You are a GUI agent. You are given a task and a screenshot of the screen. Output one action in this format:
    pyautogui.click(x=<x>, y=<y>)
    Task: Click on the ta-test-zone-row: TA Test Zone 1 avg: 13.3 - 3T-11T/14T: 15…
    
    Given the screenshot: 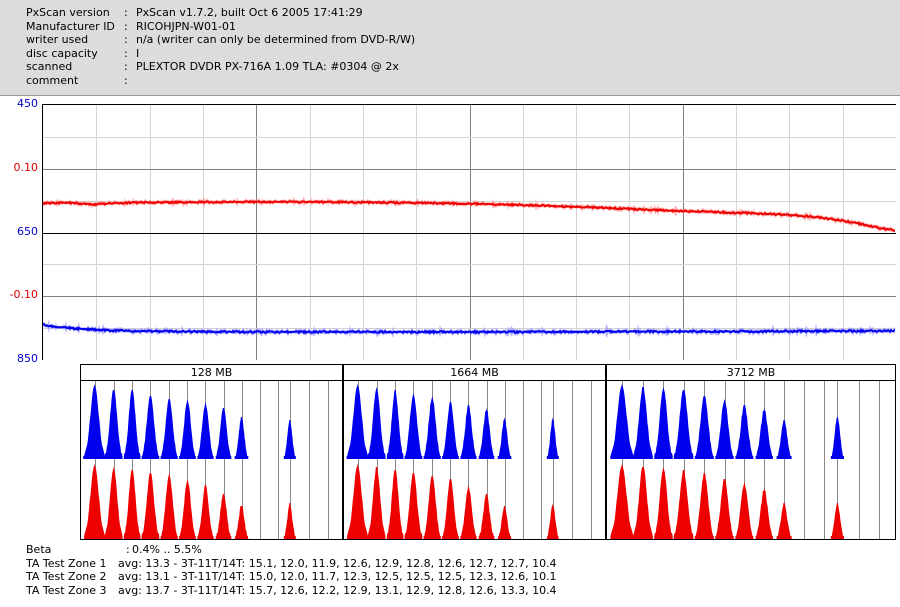 What is the action you would take?
    pyautogui.click(x=456, y=564)
    